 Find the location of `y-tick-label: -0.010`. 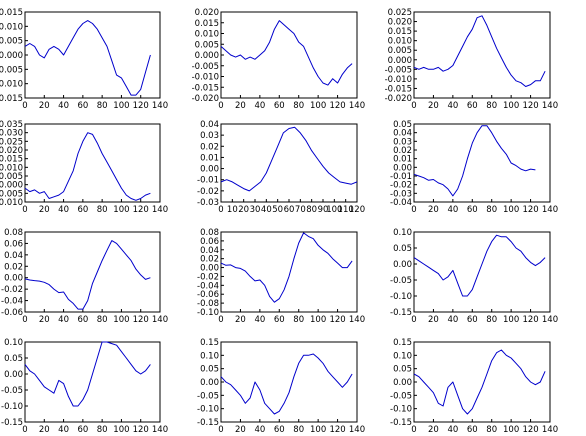

y-tick-label: -0.010 is located at coordinates (398, 80).